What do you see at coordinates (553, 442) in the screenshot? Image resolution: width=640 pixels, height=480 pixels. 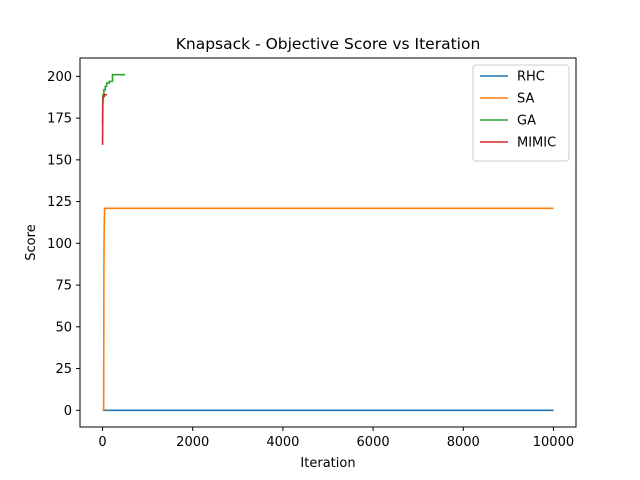 I see `x-tick-label: 10000` at bounding box center [553, 442].